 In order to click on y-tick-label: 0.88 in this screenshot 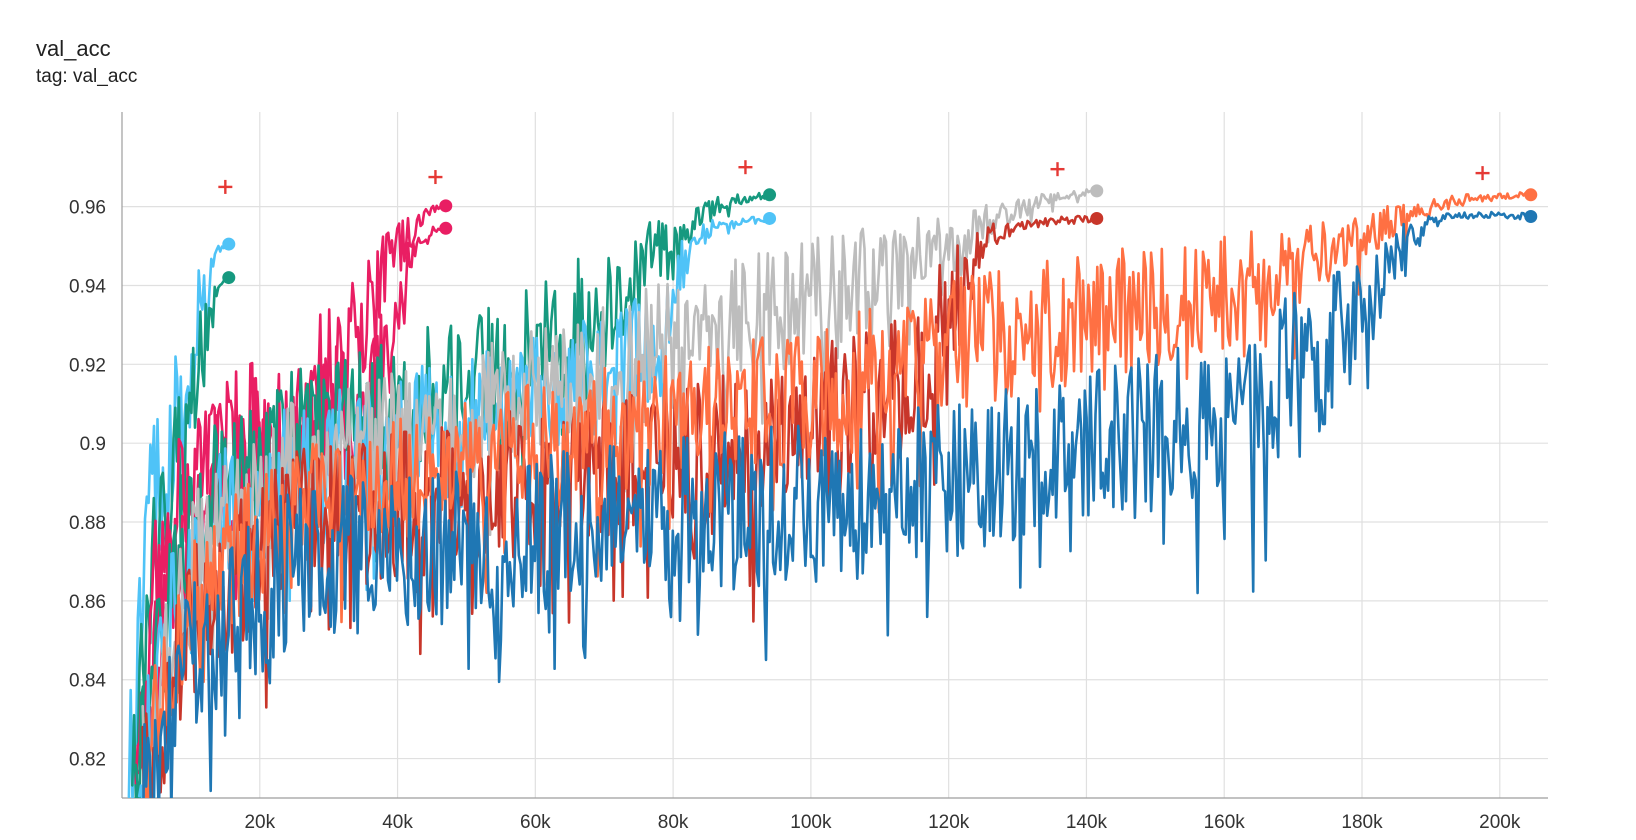, I will do `click(87, 523)`.